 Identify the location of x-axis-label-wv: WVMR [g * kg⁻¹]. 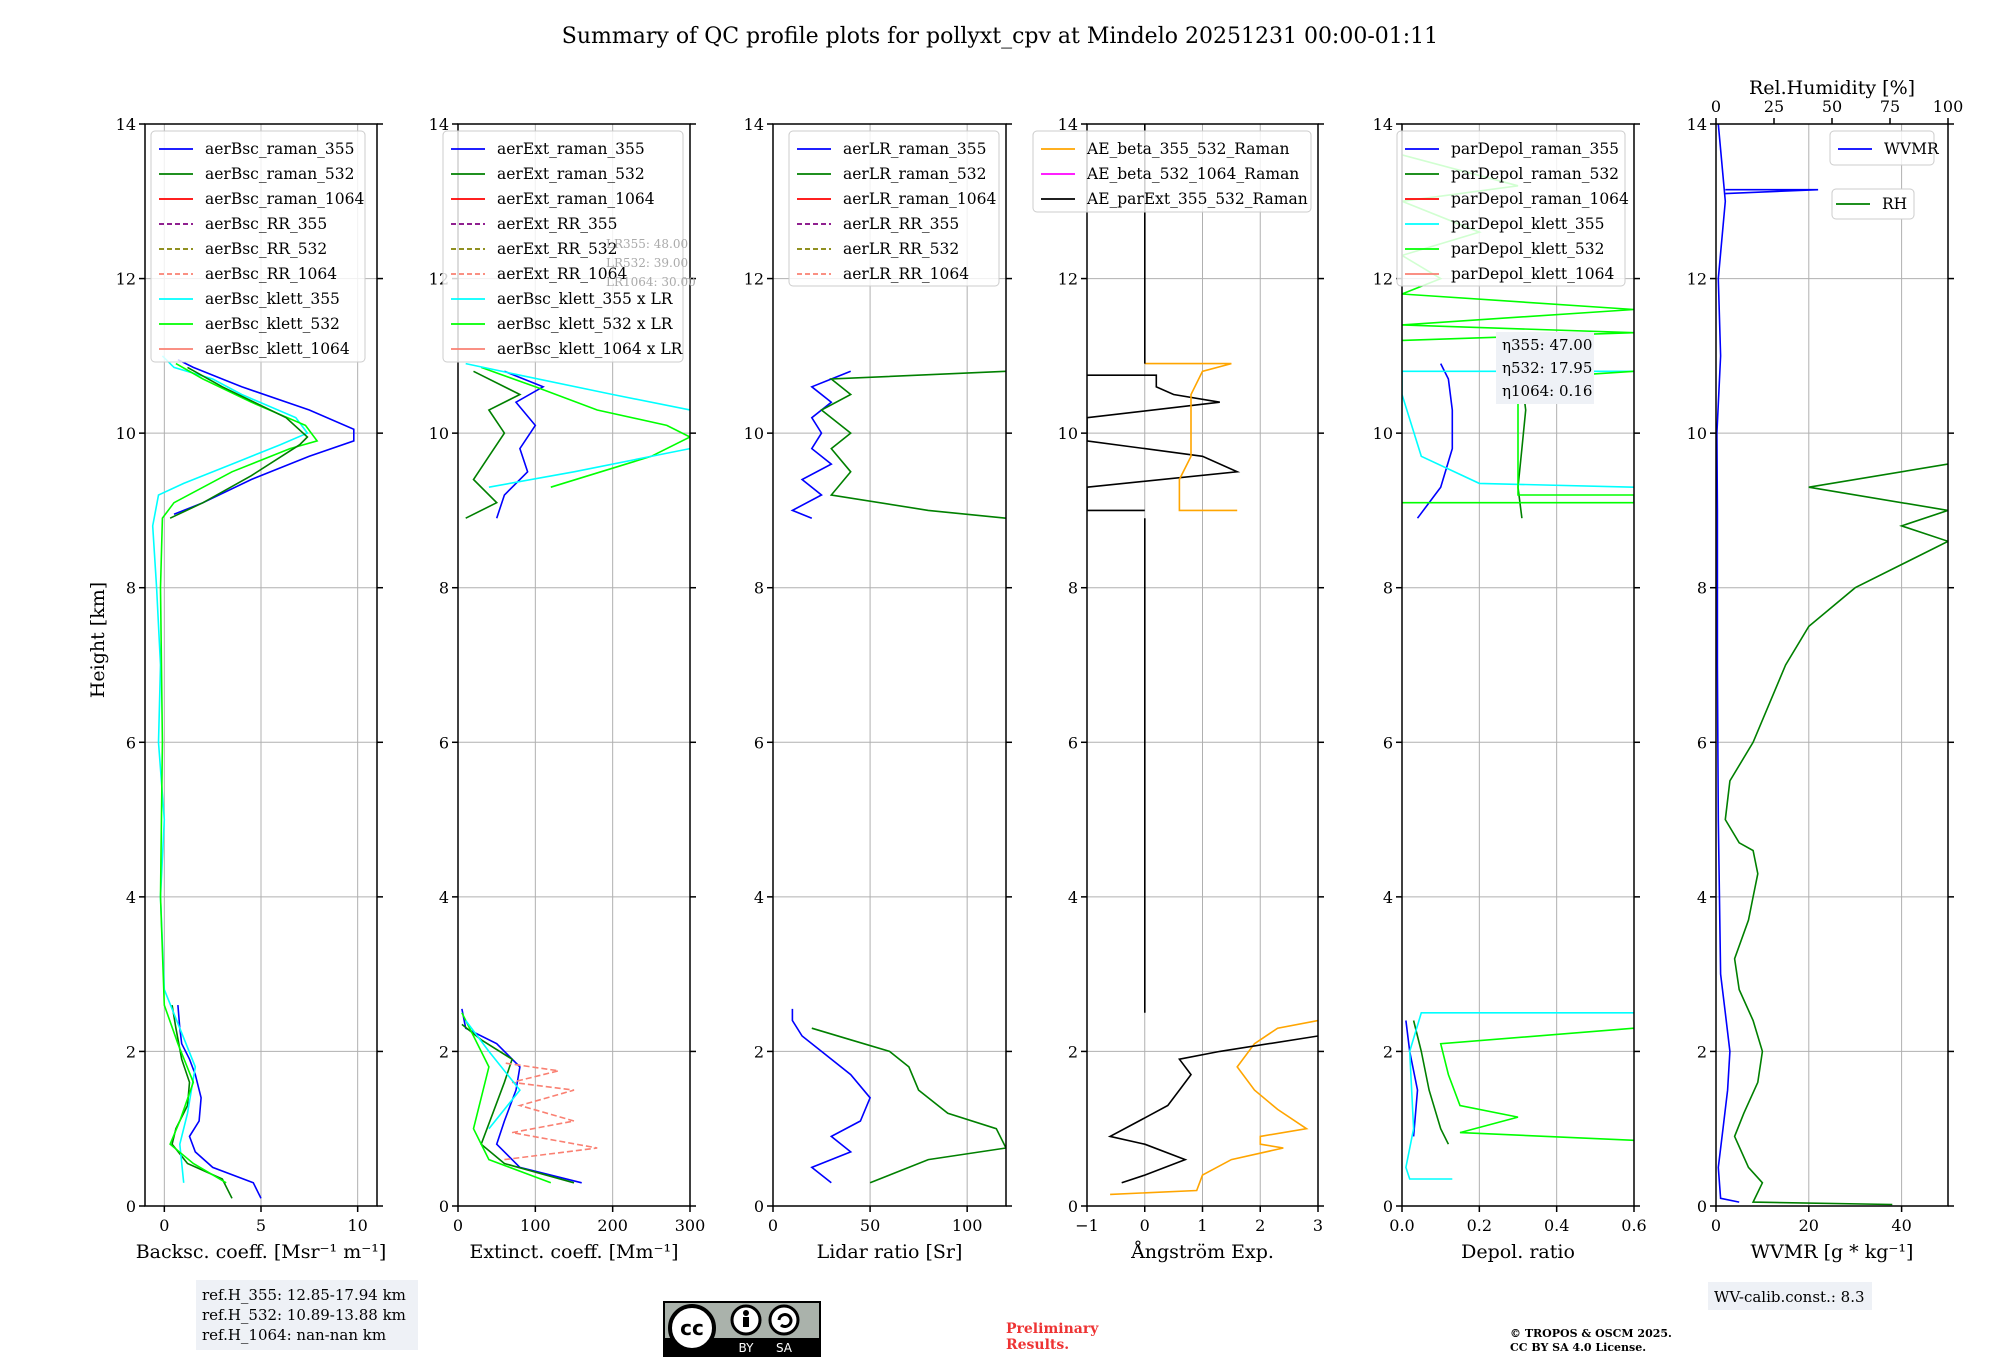
(1832, 1252).